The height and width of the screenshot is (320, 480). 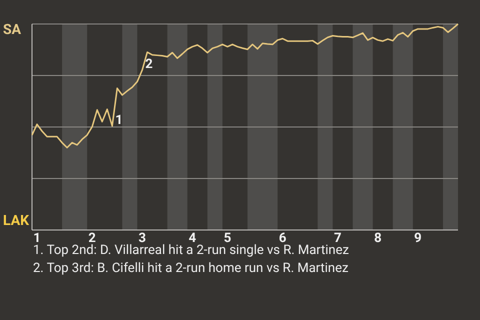 I want to click on annotation: 1, so click(x=119, y=120).